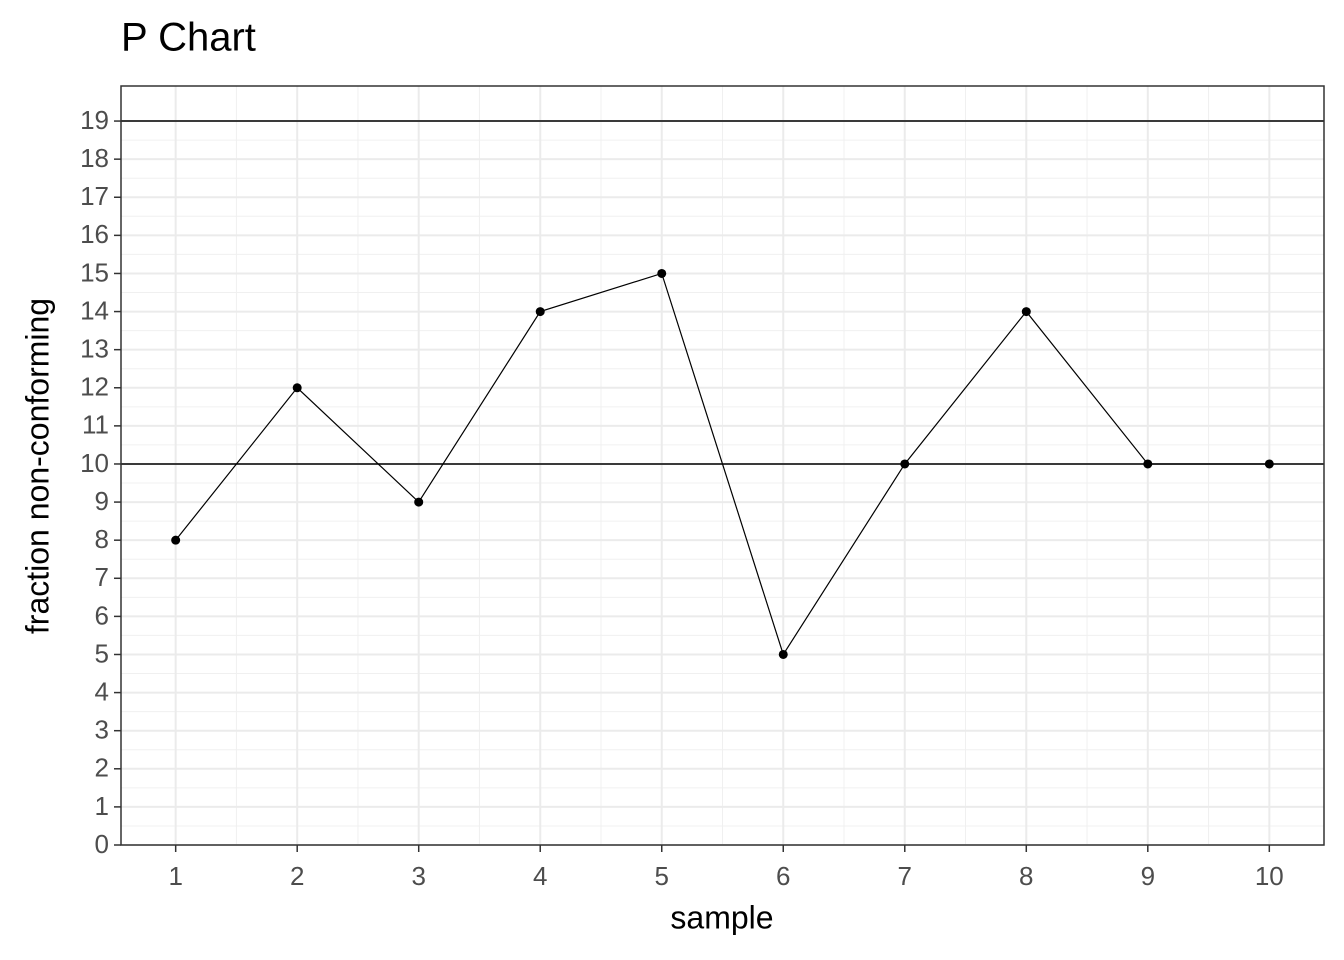 The image size is (1344, 960). Describe the element at coordinates (94, 349) in the screenshot. I see `y-tick-label: 13` at that location.